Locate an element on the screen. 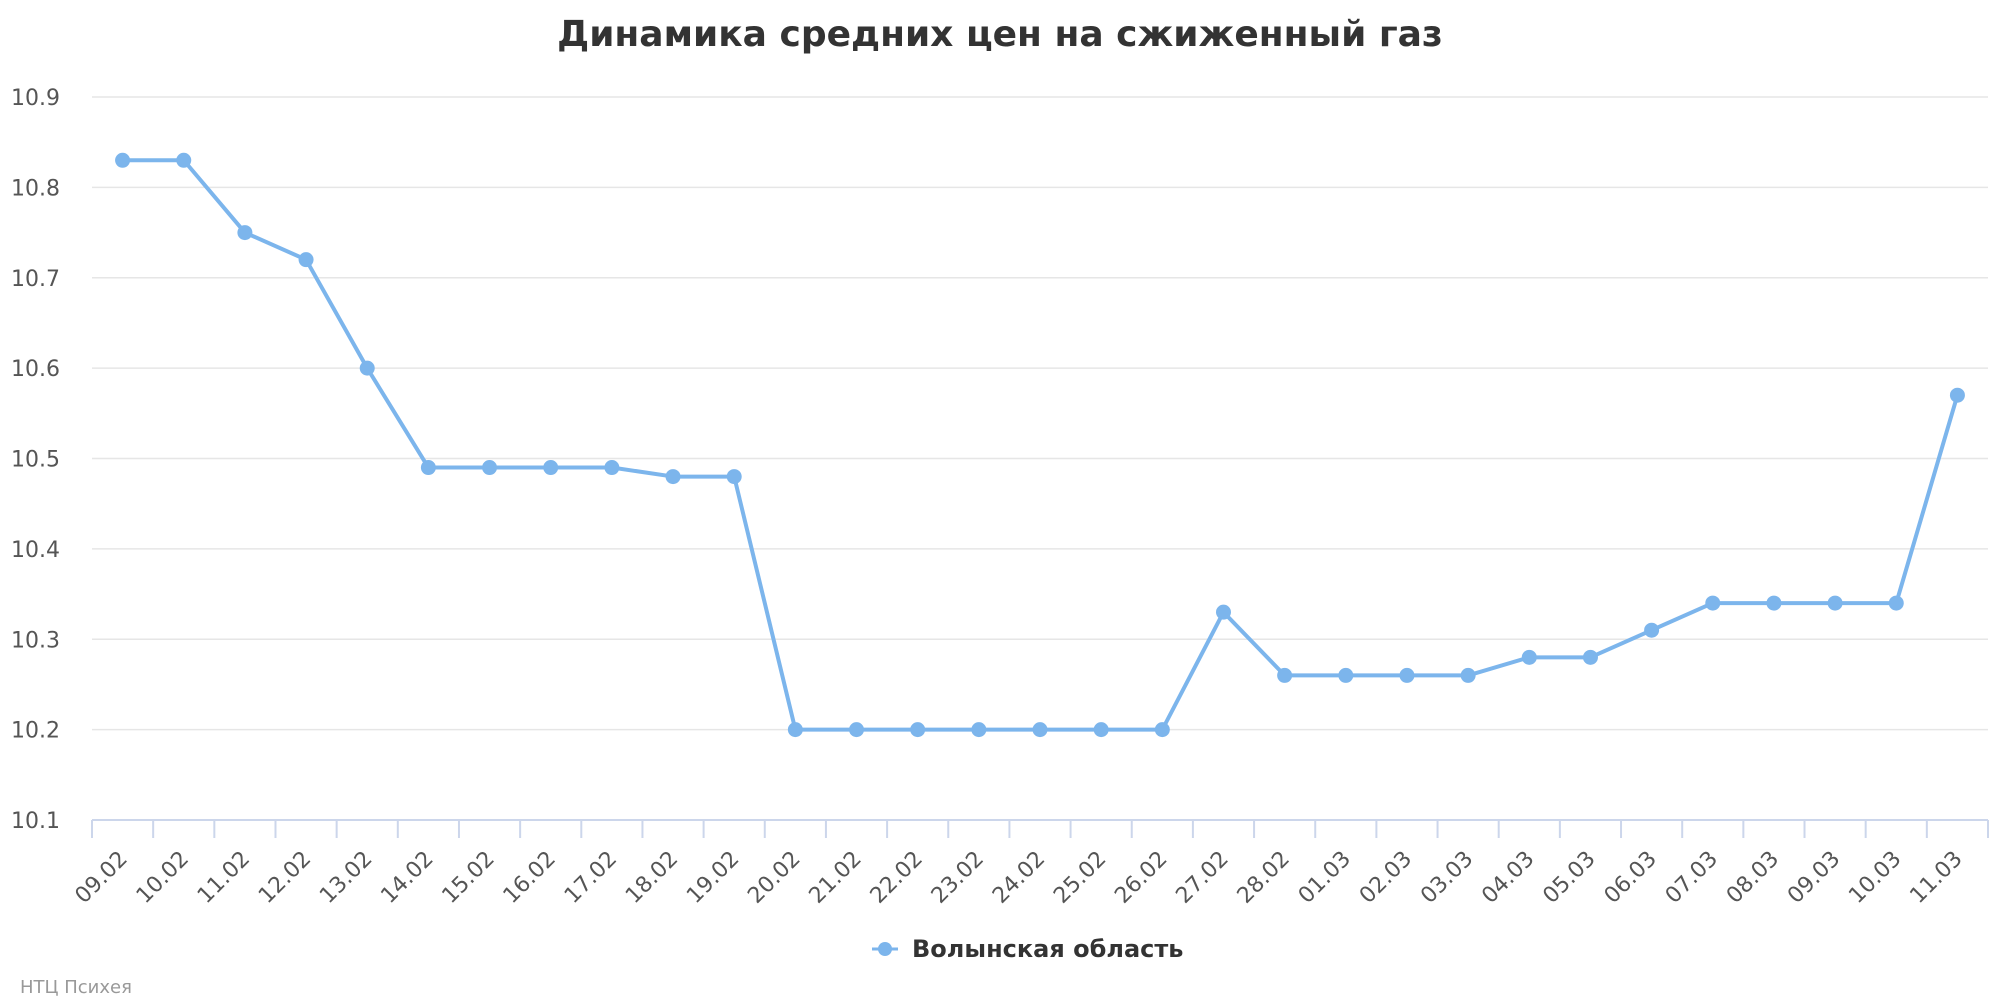 This screenshot has width=2000, height=1000. x-tick-label: 17.02 is located at coordinates (591, 878).